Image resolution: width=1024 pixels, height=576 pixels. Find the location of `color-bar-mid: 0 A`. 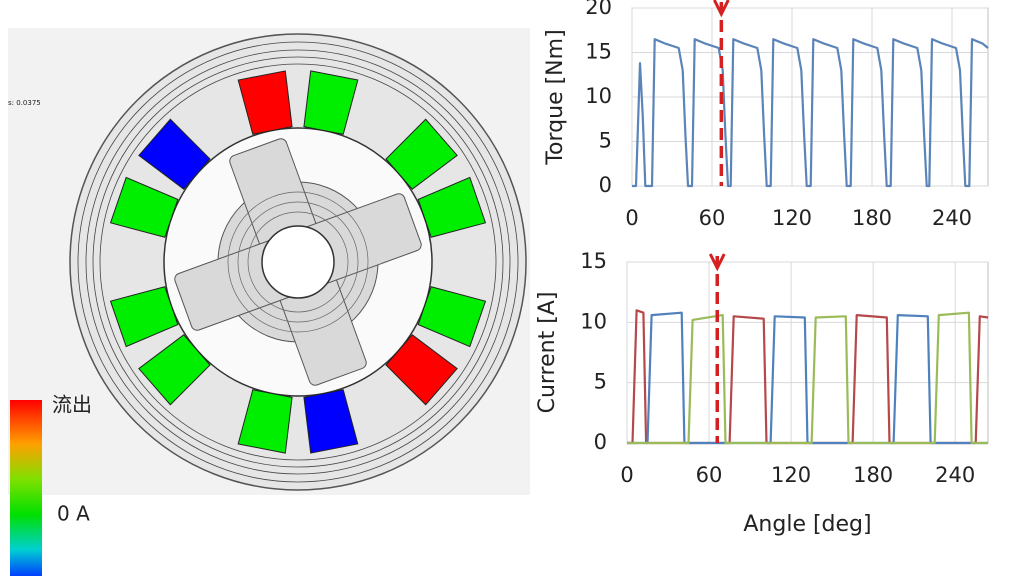

color-bar-mid: 0 A is located at coordinates (73, 514).